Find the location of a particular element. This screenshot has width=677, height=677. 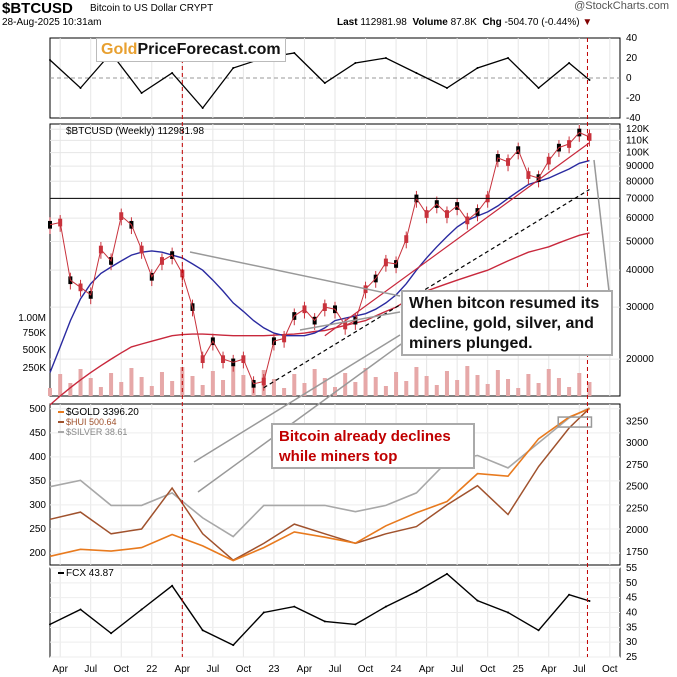

rising-trendline-red is located at coordinates (457, 239).